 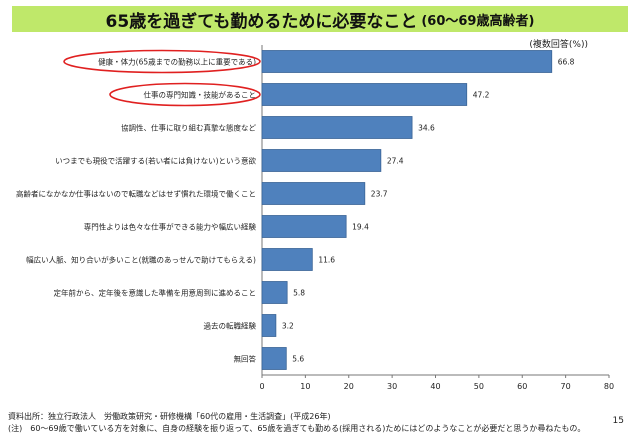 What do you see at coordinates (558, 45) in the screenshot?
I see `multiple-answer-note: (複数回答(%))` at bounding box center [558, 45].